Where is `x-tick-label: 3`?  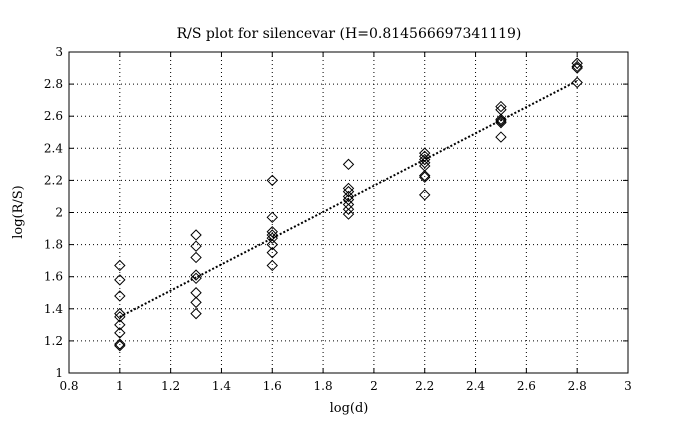
x-tick-label: 3 is located at coordinates (628, 386).